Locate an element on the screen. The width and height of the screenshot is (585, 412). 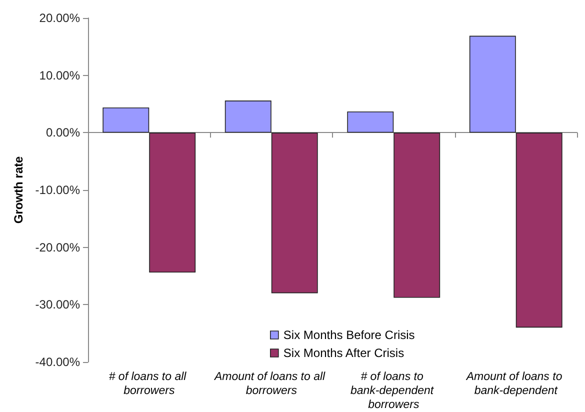
x-tick-label: Amount of loans to all borrowers is located at coordinates (270, 384).